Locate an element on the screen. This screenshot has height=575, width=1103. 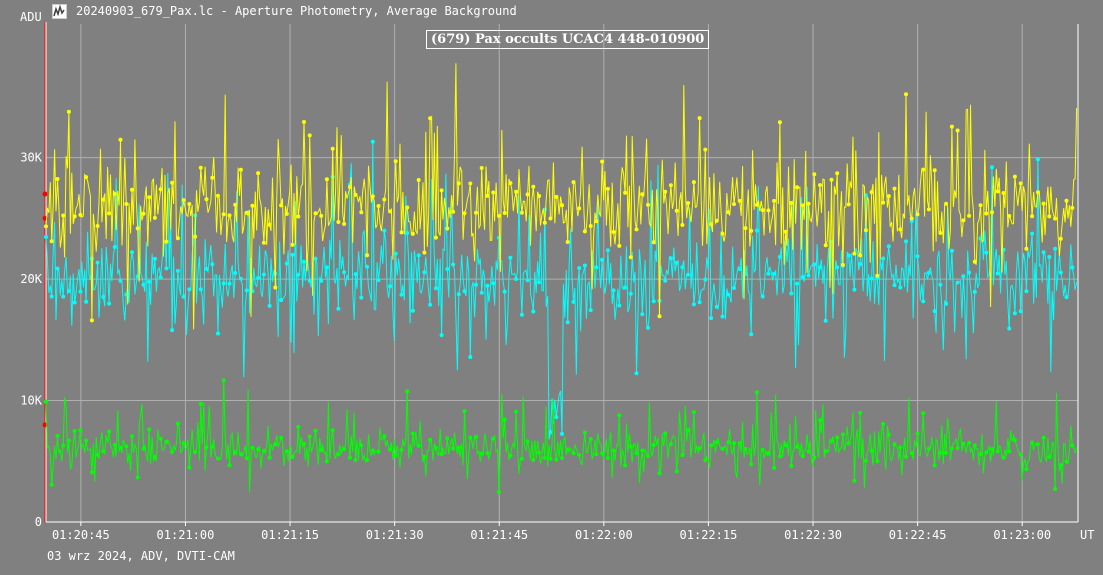
x-tick-label: 01:22:45 is located at coordinates (918, 535).